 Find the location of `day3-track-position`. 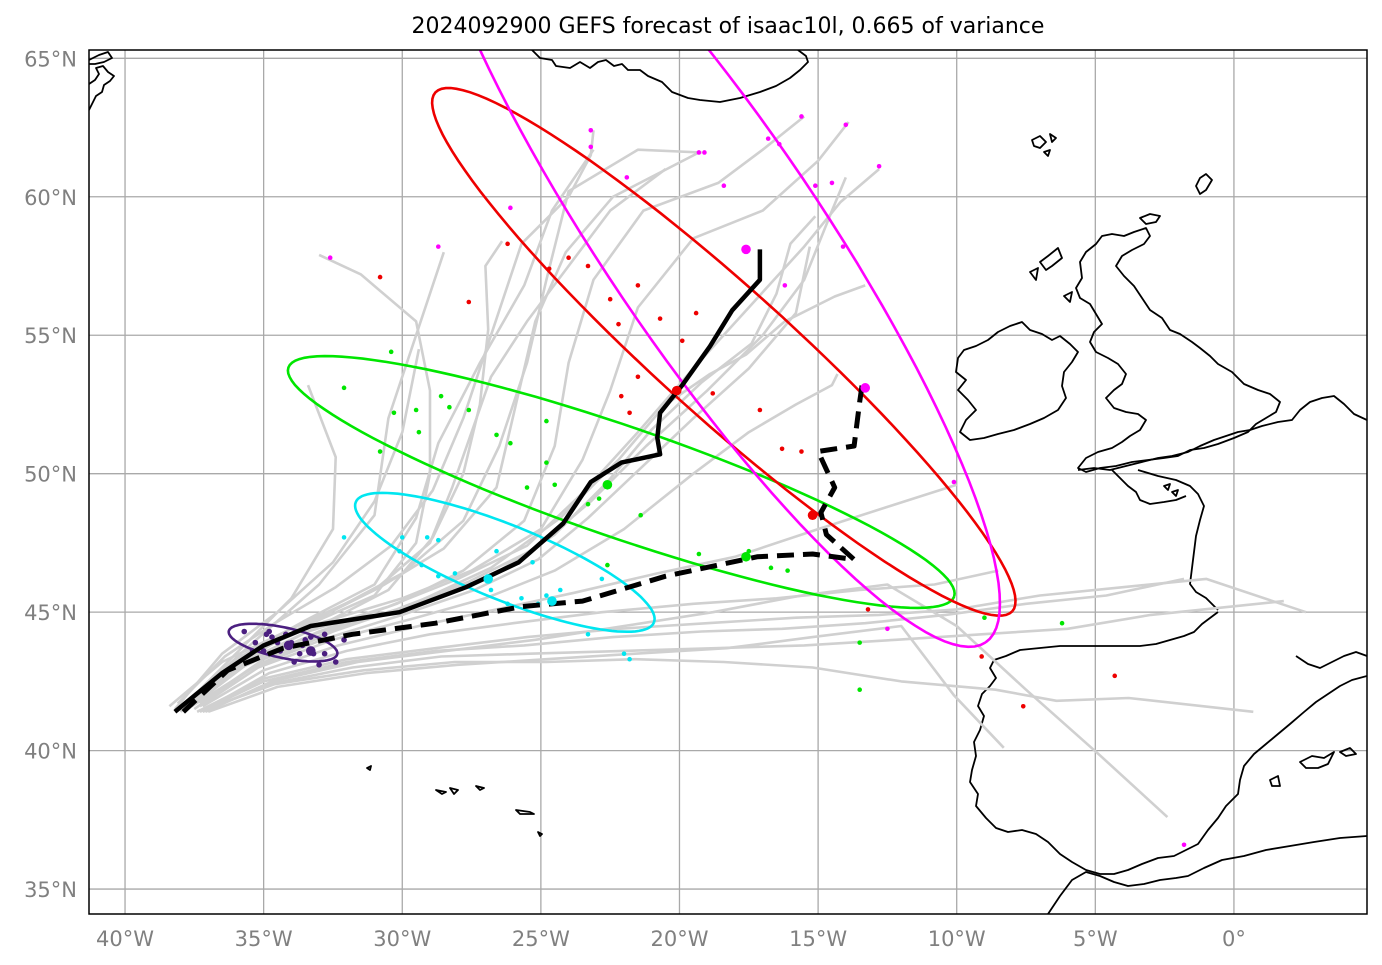

day3-track-position is located at coordinates (607, 484).